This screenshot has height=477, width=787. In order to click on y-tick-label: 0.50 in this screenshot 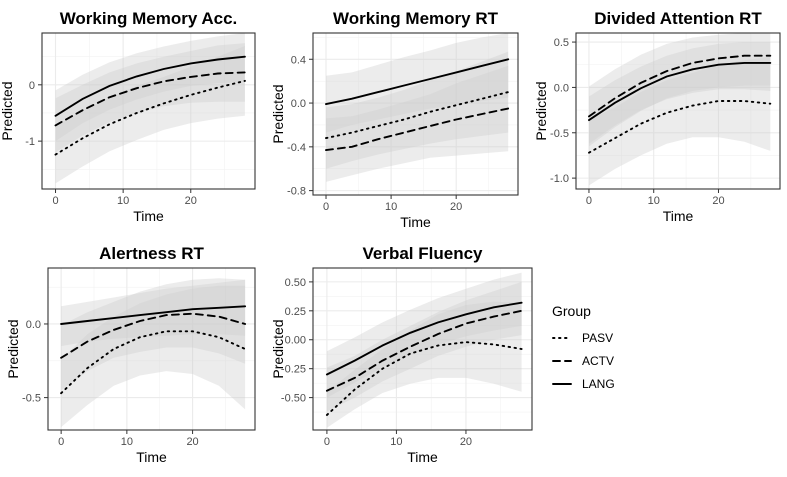, I will do `click(295, 283)`.